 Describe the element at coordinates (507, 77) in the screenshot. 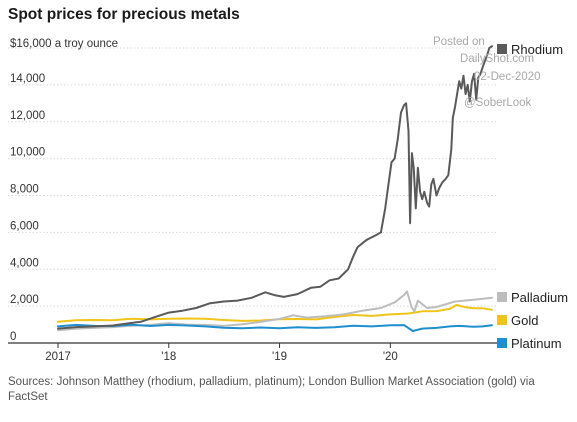

I see `watermark-line3: 02-Dec-2020` at that location.